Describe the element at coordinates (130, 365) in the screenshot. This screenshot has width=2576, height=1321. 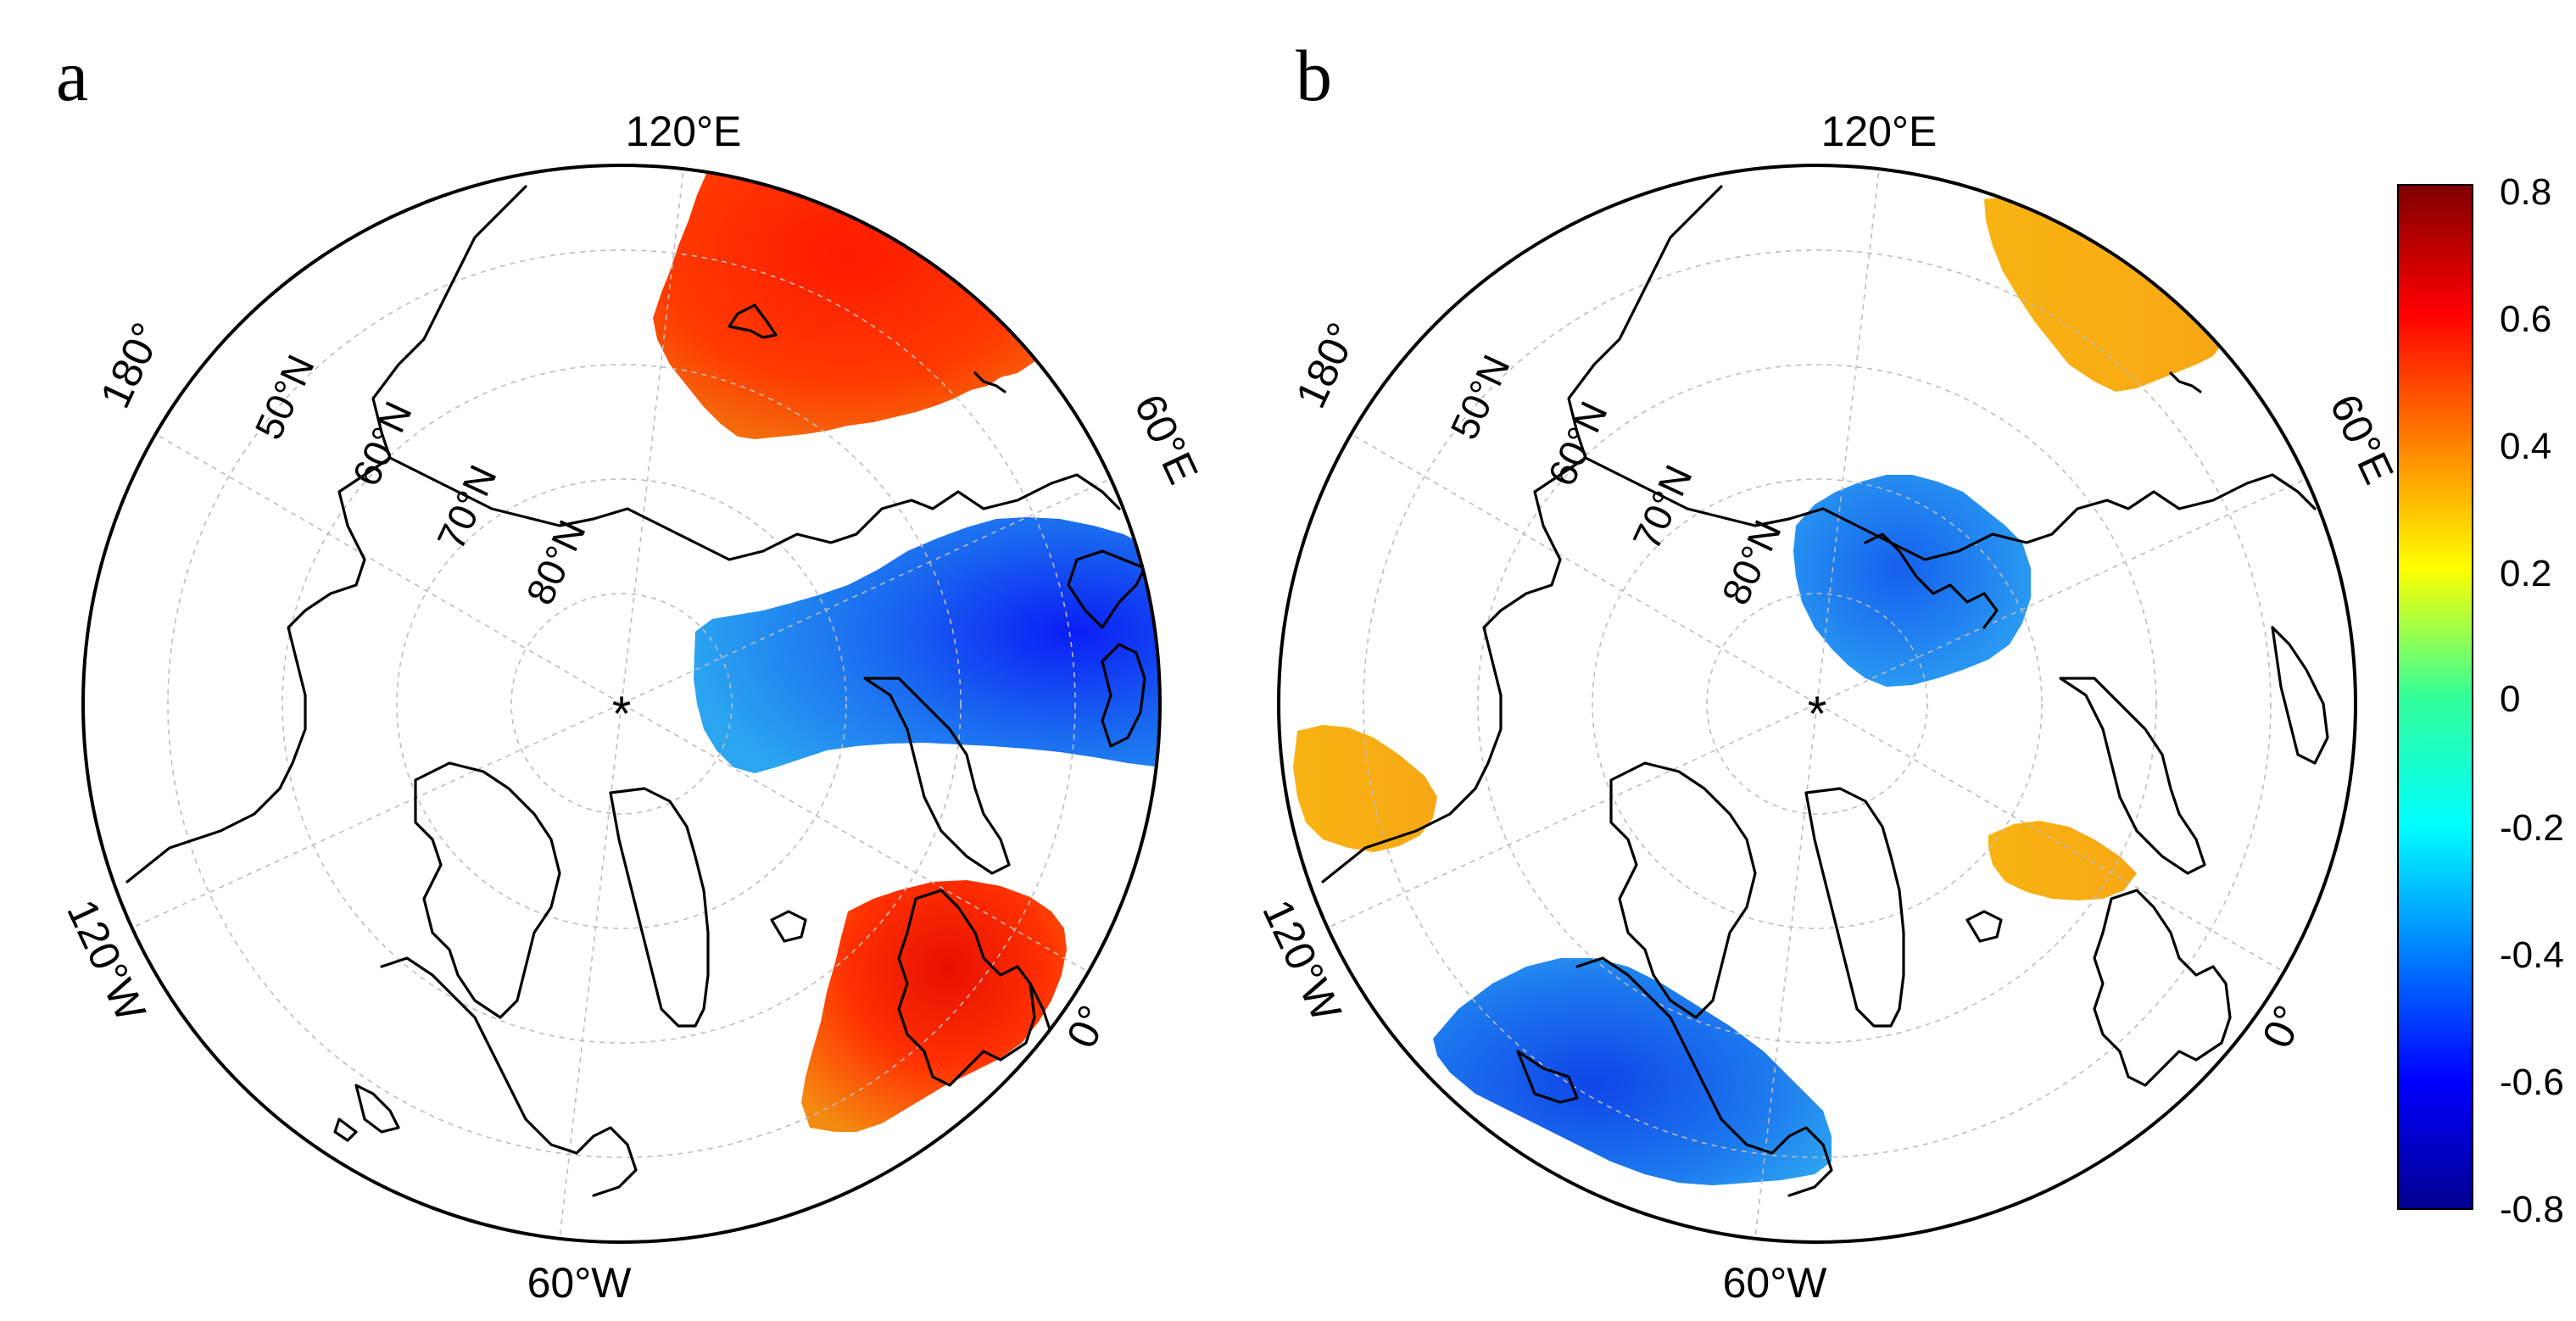
I see `lon-label-180-a: 180°` at that location.